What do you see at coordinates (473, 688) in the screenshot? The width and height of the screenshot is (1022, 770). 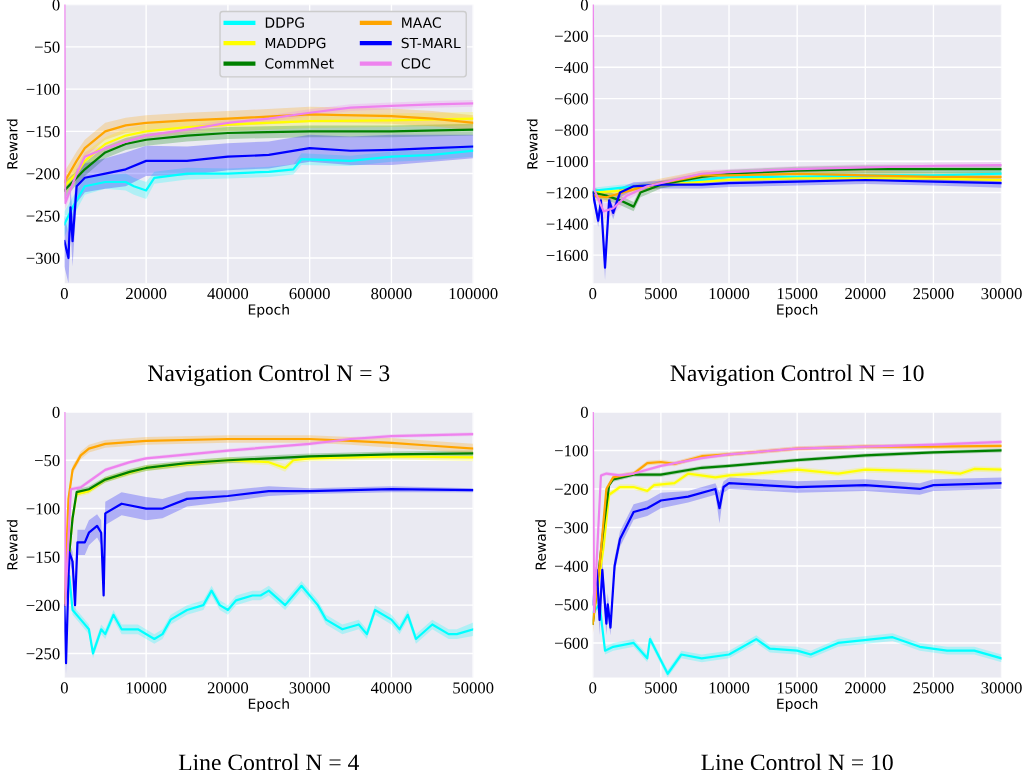 I see `x-tick-label: 50000` at bounding box center [473, 688].